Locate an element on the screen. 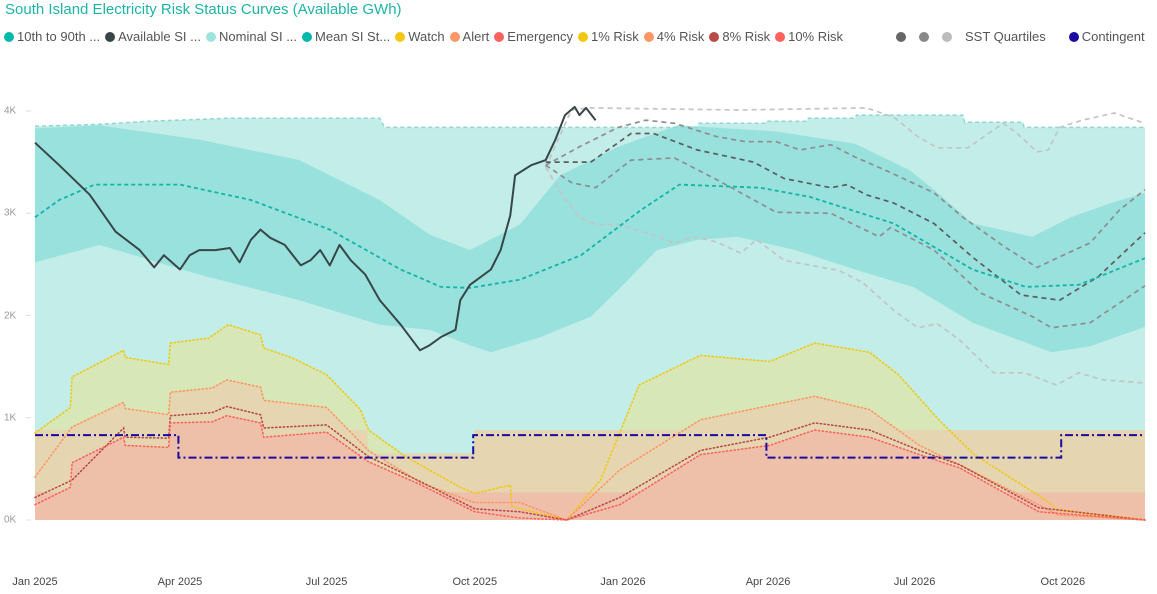 Image resolution: width=1157 pixels, height=594 pixels. legend-label: 1% Risk is located at coordinates (615, 36).